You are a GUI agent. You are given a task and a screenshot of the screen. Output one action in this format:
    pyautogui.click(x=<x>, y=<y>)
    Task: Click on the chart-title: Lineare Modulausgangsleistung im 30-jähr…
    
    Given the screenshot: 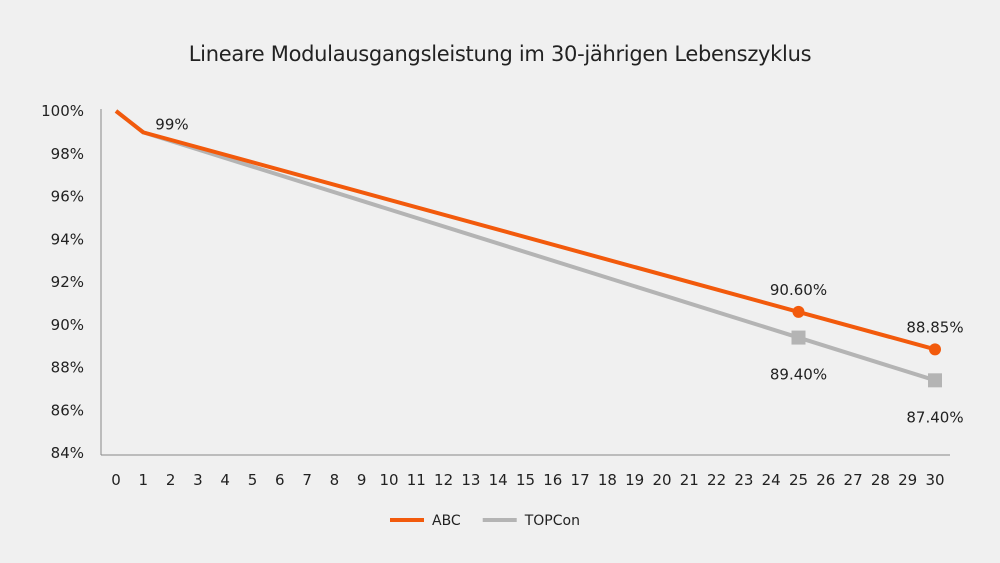 What is the action you would take?
    pyautogui.click(x=500, y=54)
    